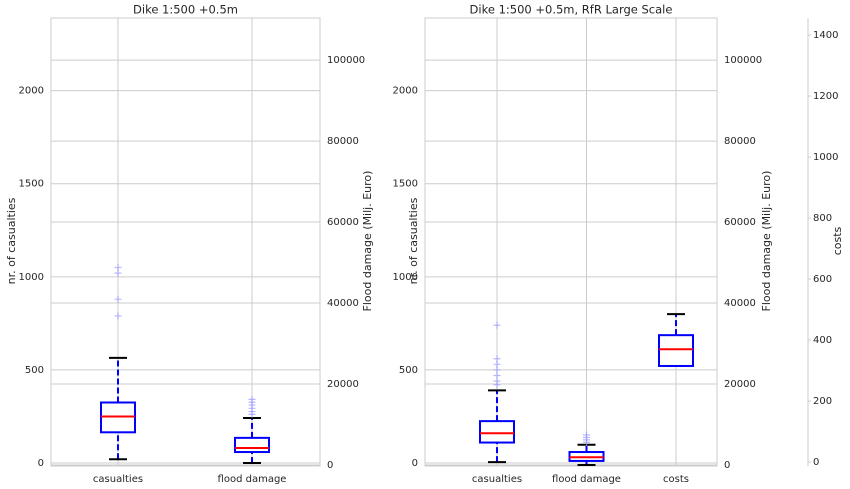 This screenshot has height=489, width=850. I want to click on y3-tick-label: 1000, so click(825, 157).